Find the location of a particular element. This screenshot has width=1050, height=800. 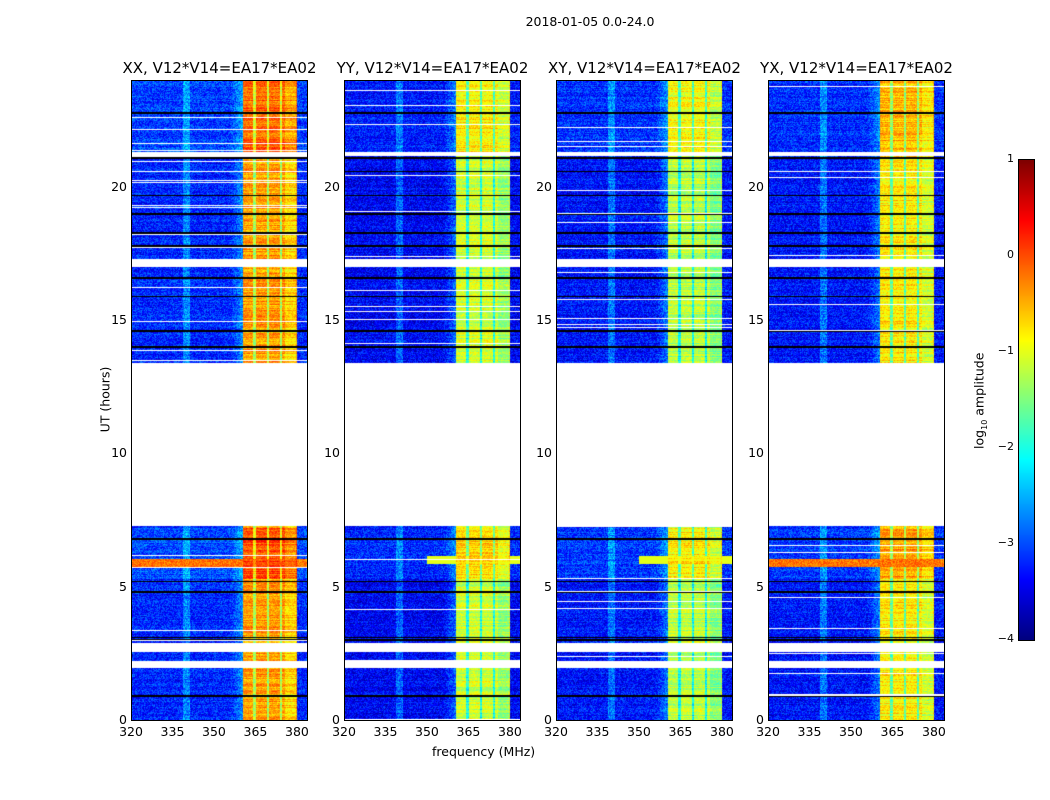

colorbar-label-rest: amplitude is located at coordinates (979, 386).